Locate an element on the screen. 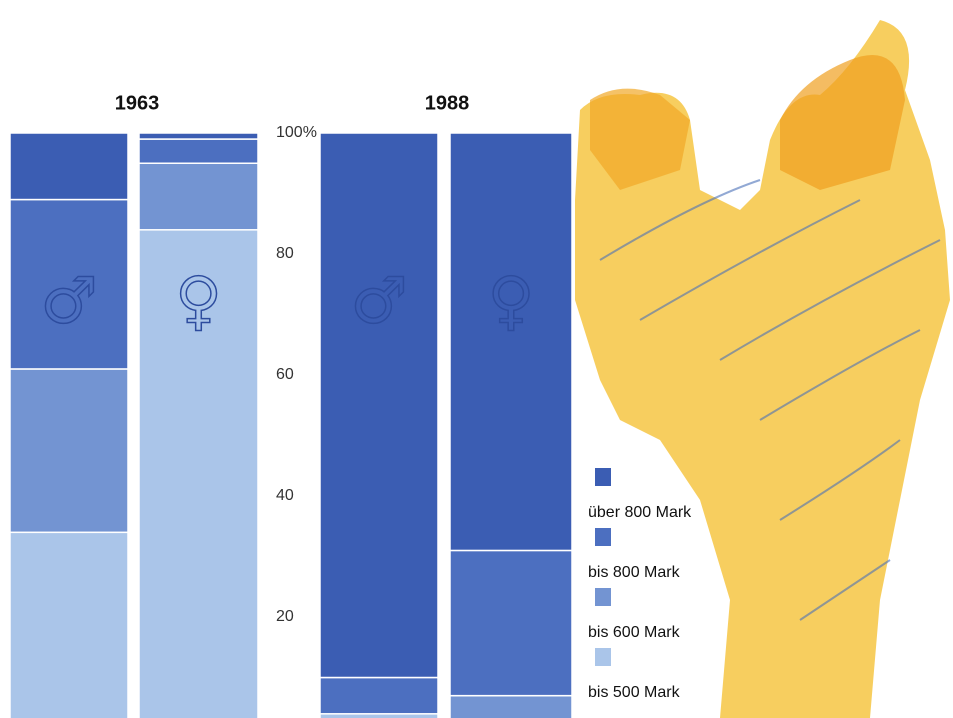 The height and width of the screenshot is (718, 953). legend-label: bis 600 Mark is located at coordinates (634, 632).